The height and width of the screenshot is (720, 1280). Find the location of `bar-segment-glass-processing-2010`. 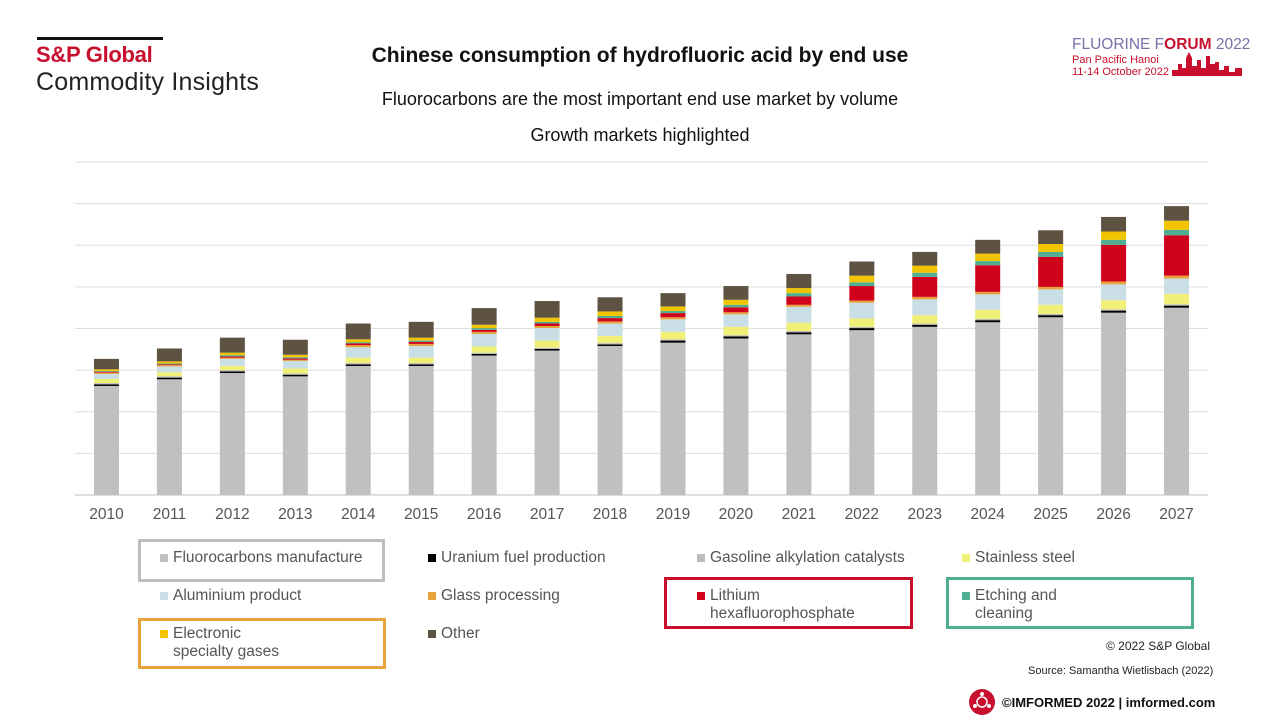

bar-segment-glass-processing-2010 is located at coordinates (106, 373).